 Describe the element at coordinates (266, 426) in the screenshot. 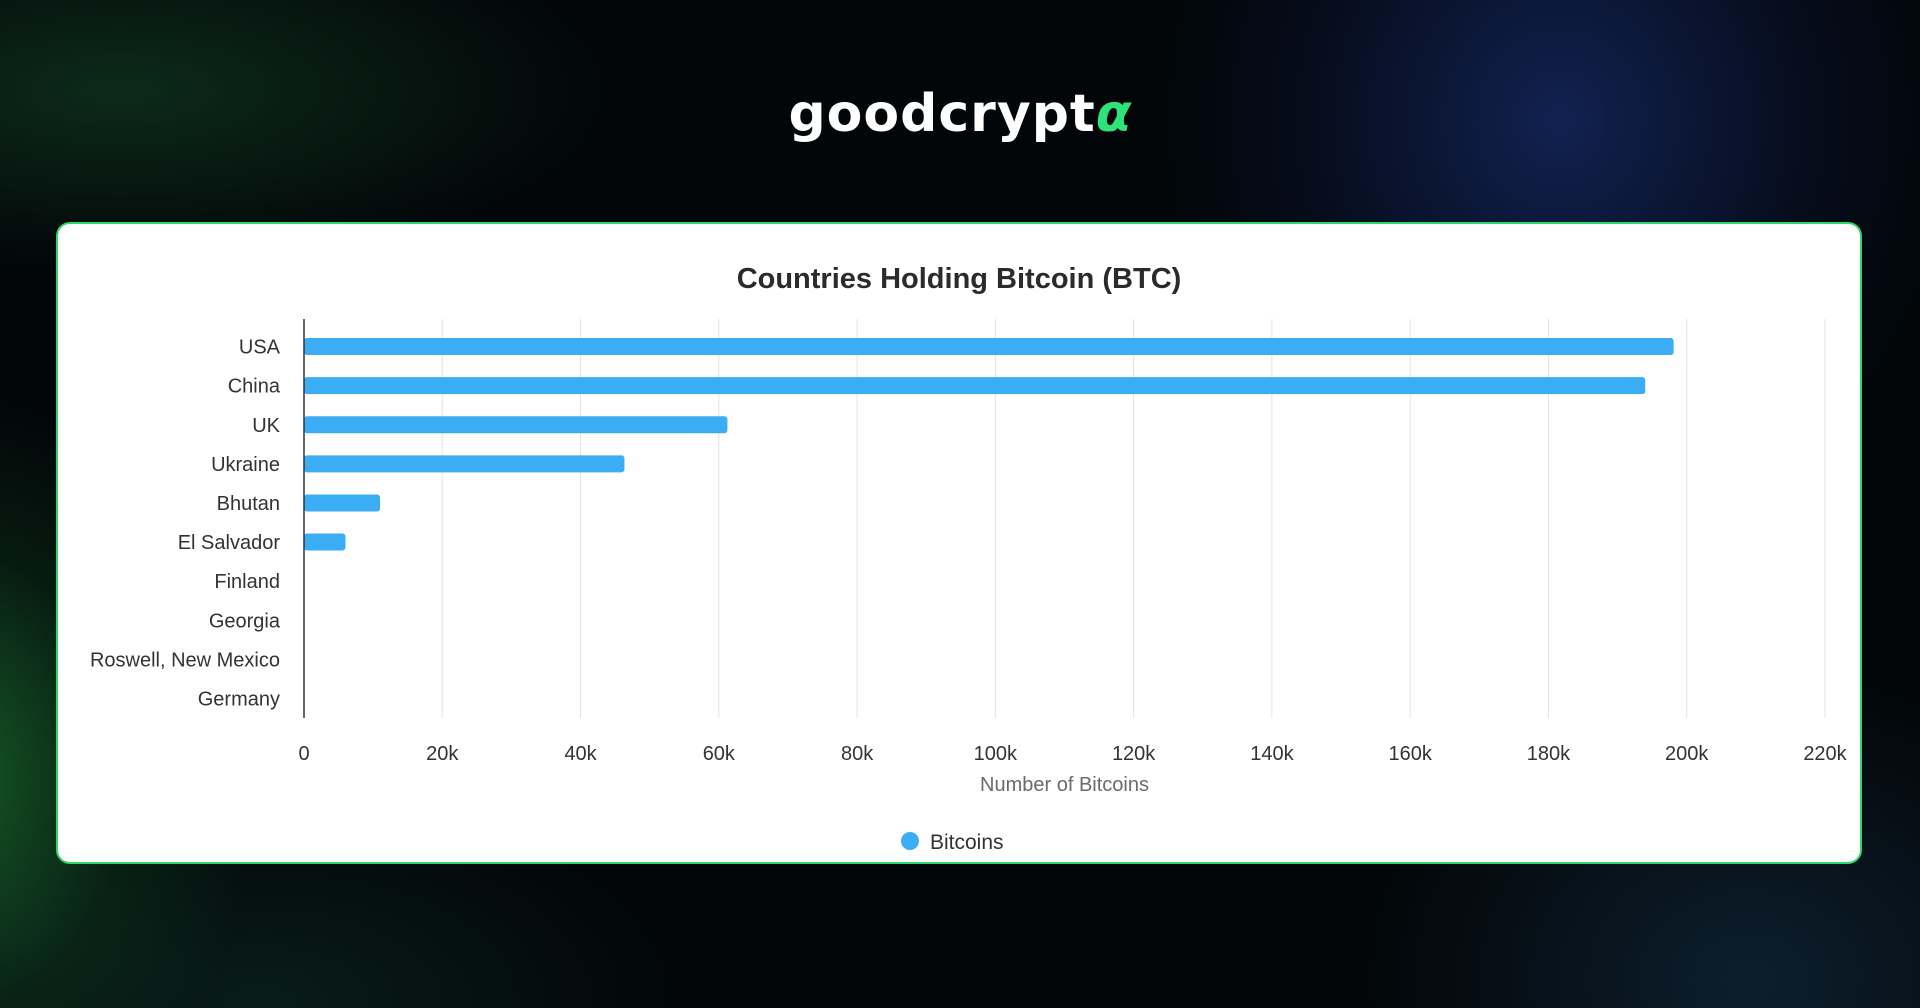

I see `category-label: UK` at that location.